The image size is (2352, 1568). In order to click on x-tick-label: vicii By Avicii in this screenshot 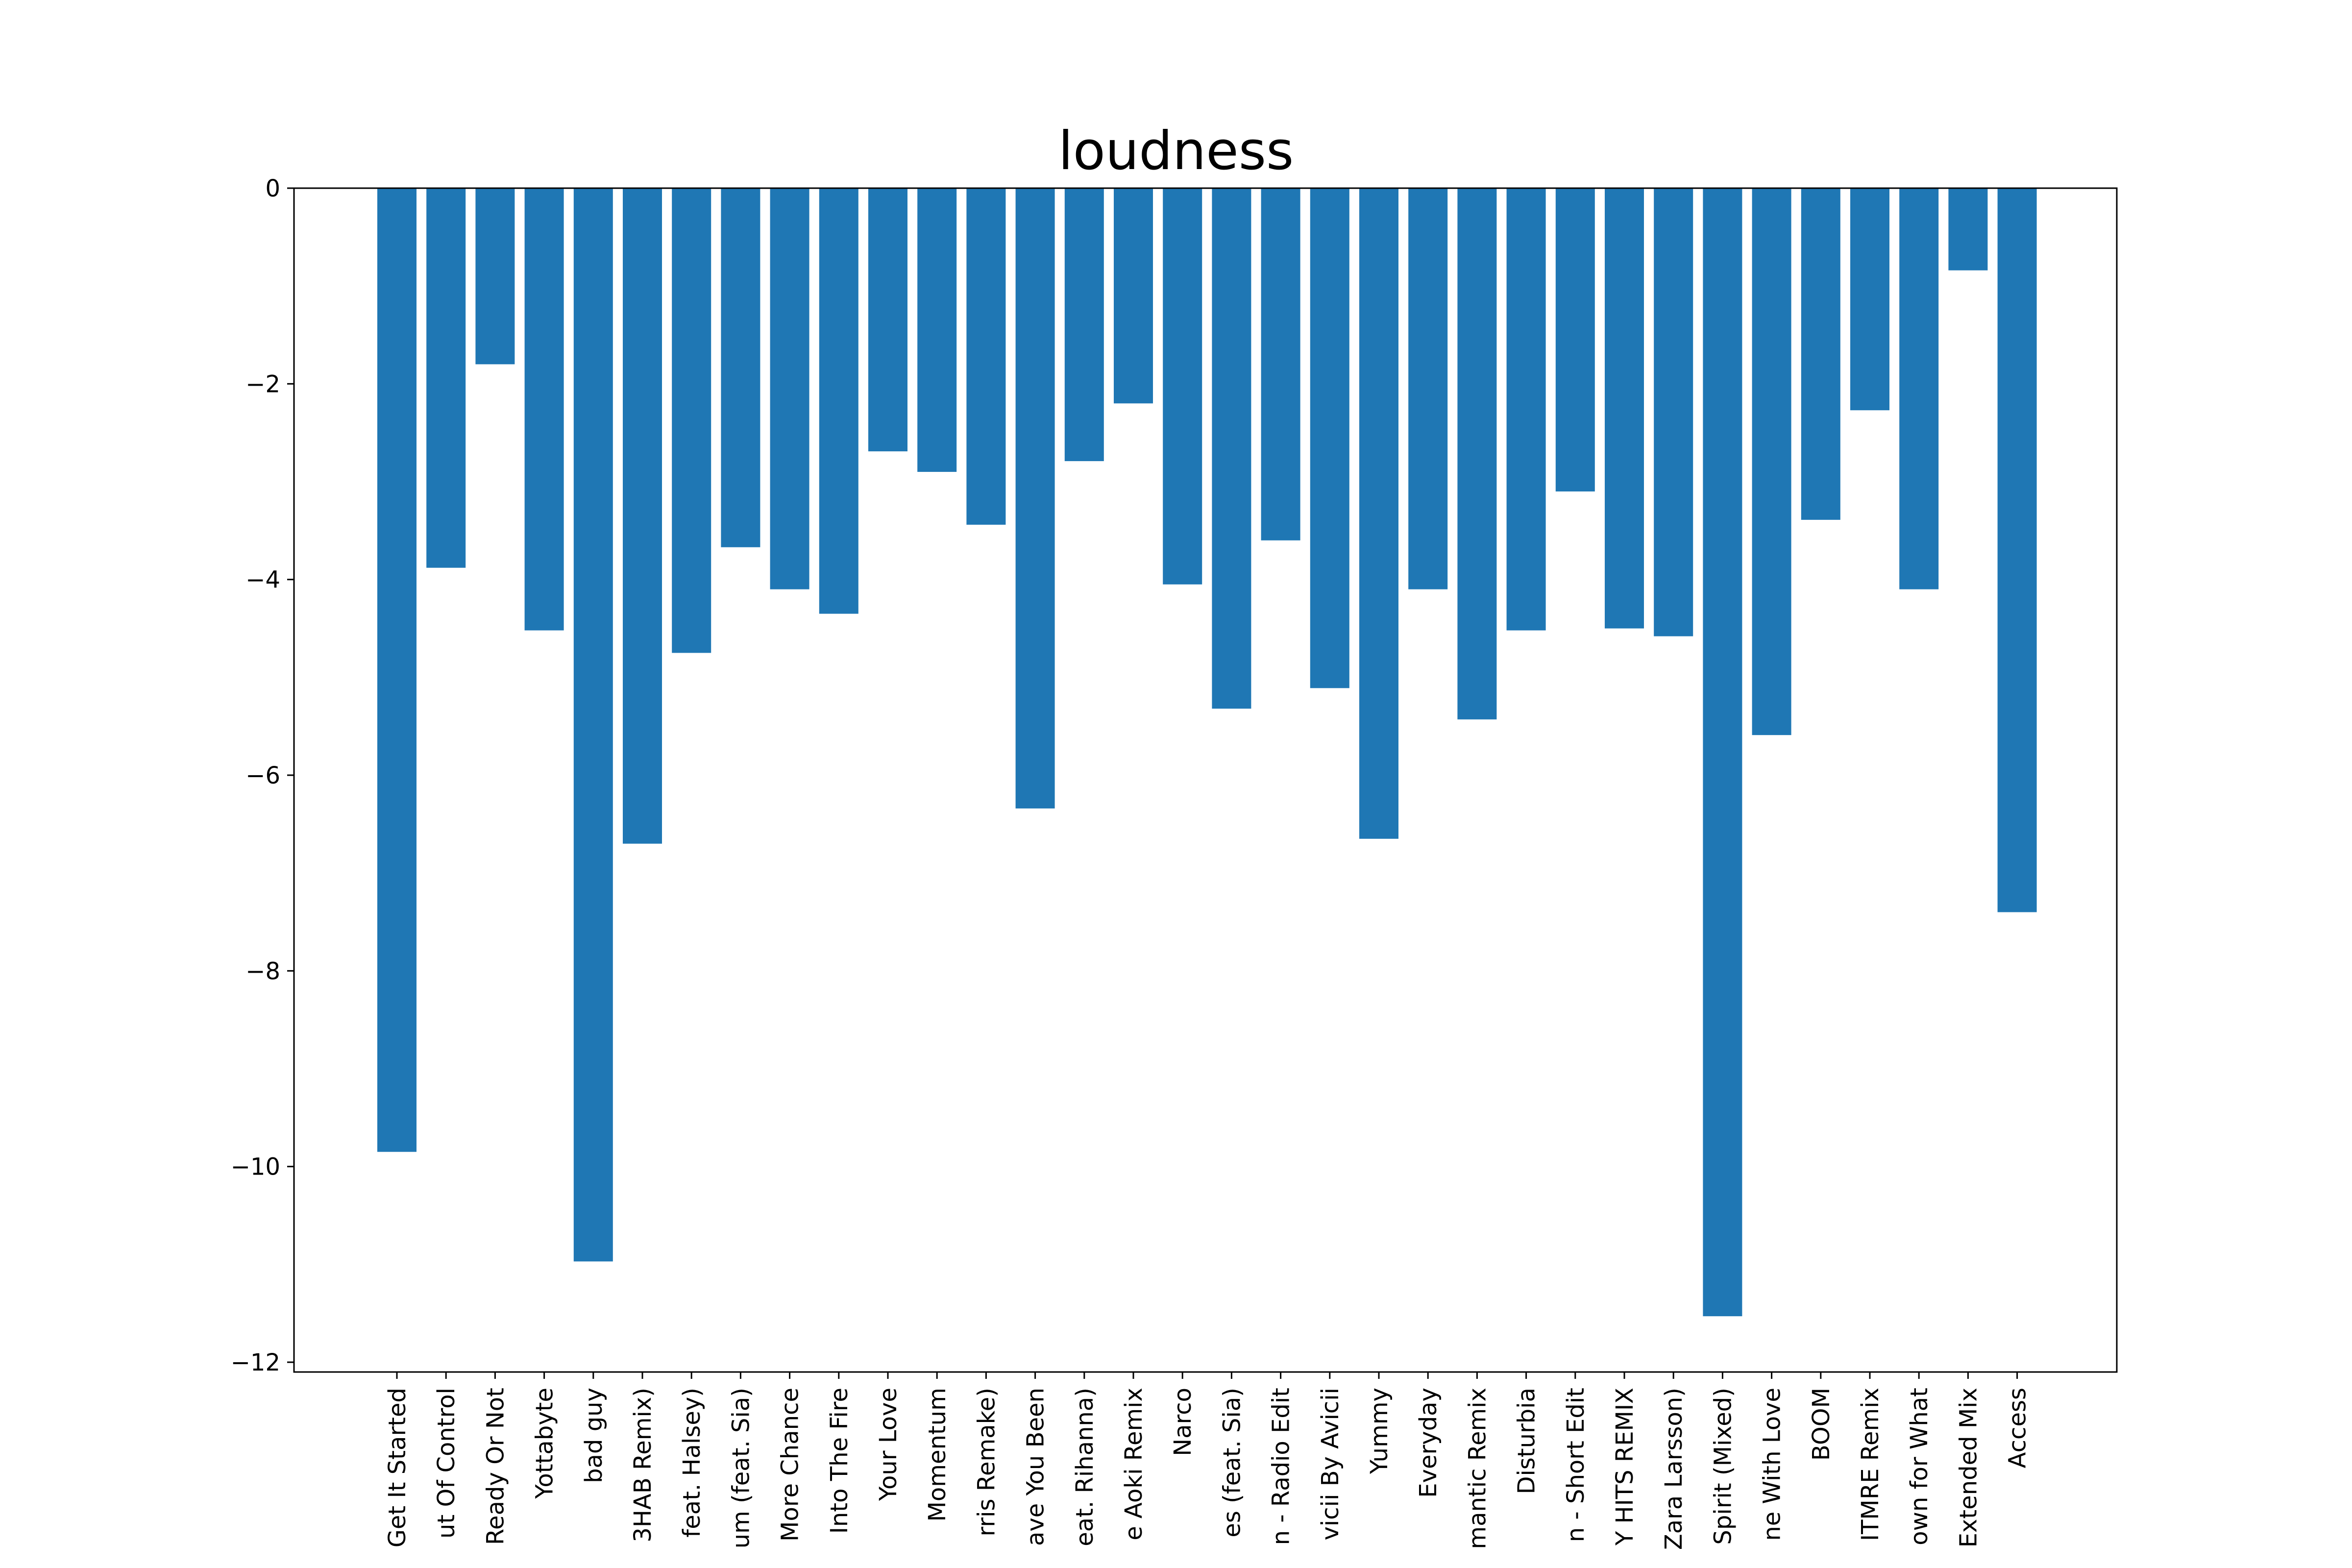, I will do `click(1330, 1464)`.